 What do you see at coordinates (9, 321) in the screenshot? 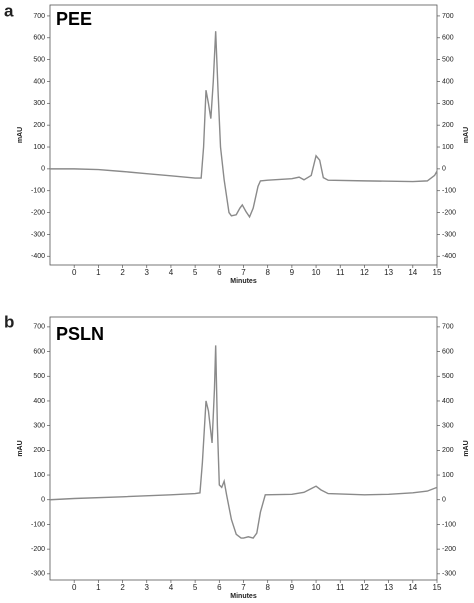
I see `panel-letter: b` at bounding box center [9, 321].